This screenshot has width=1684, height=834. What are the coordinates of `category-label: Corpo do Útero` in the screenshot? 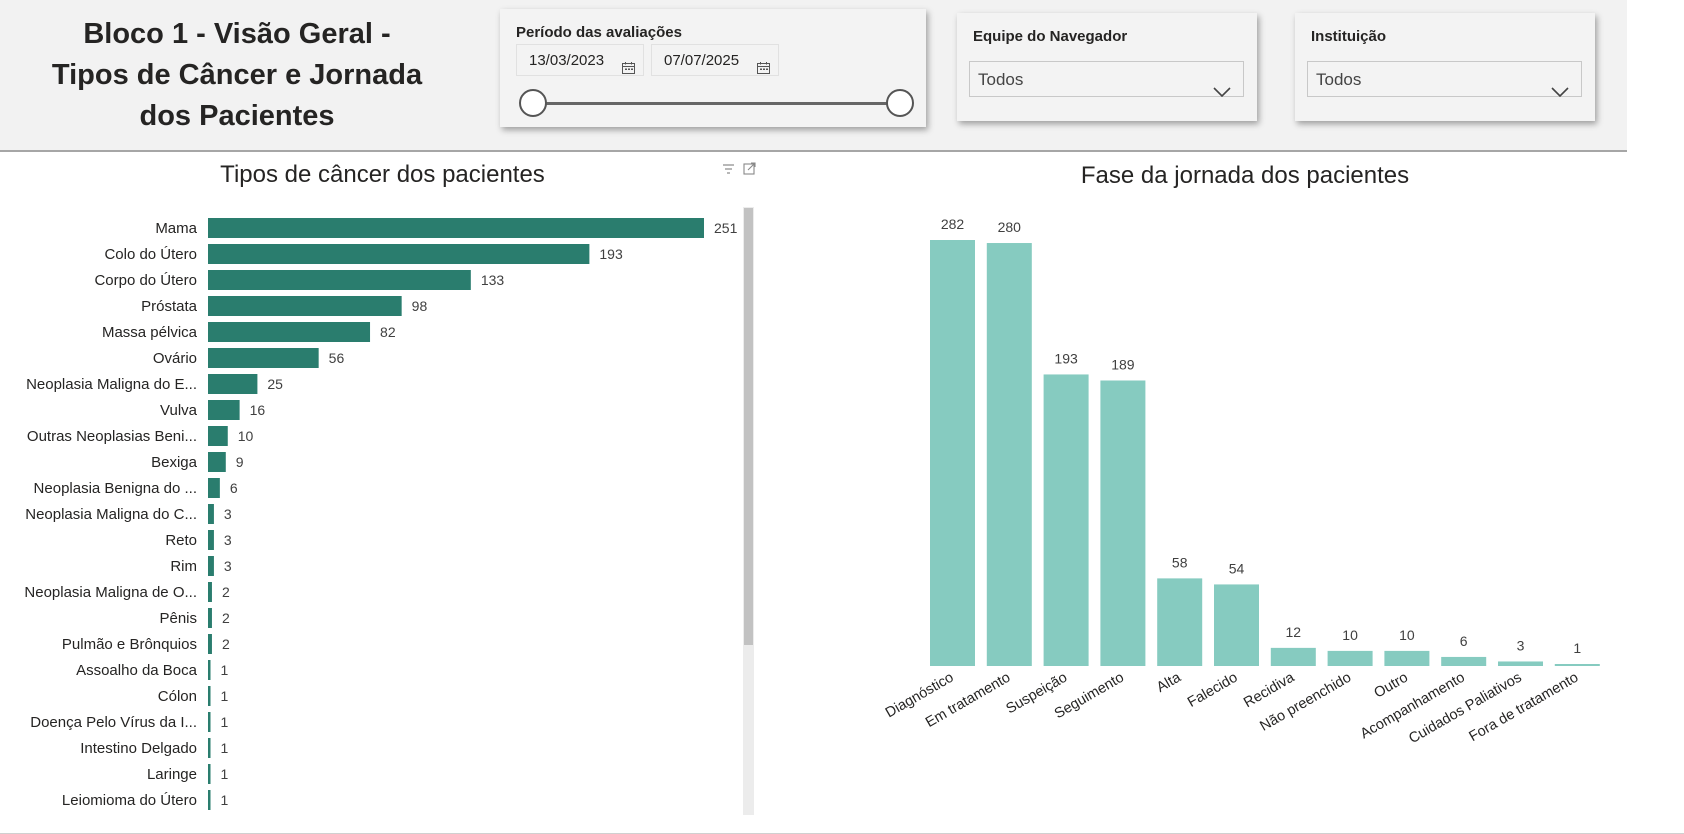 It's located at (145, 280).